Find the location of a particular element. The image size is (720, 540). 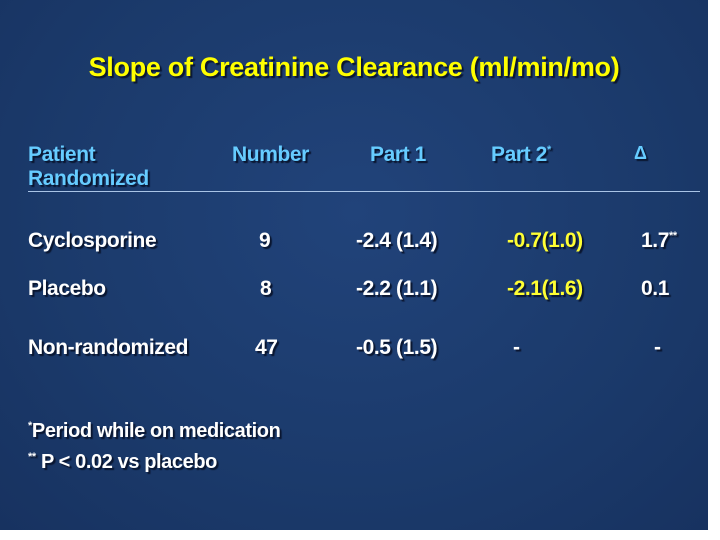

row-cyclosporine-delta: 1.7** is located at coordinates (659, 241).